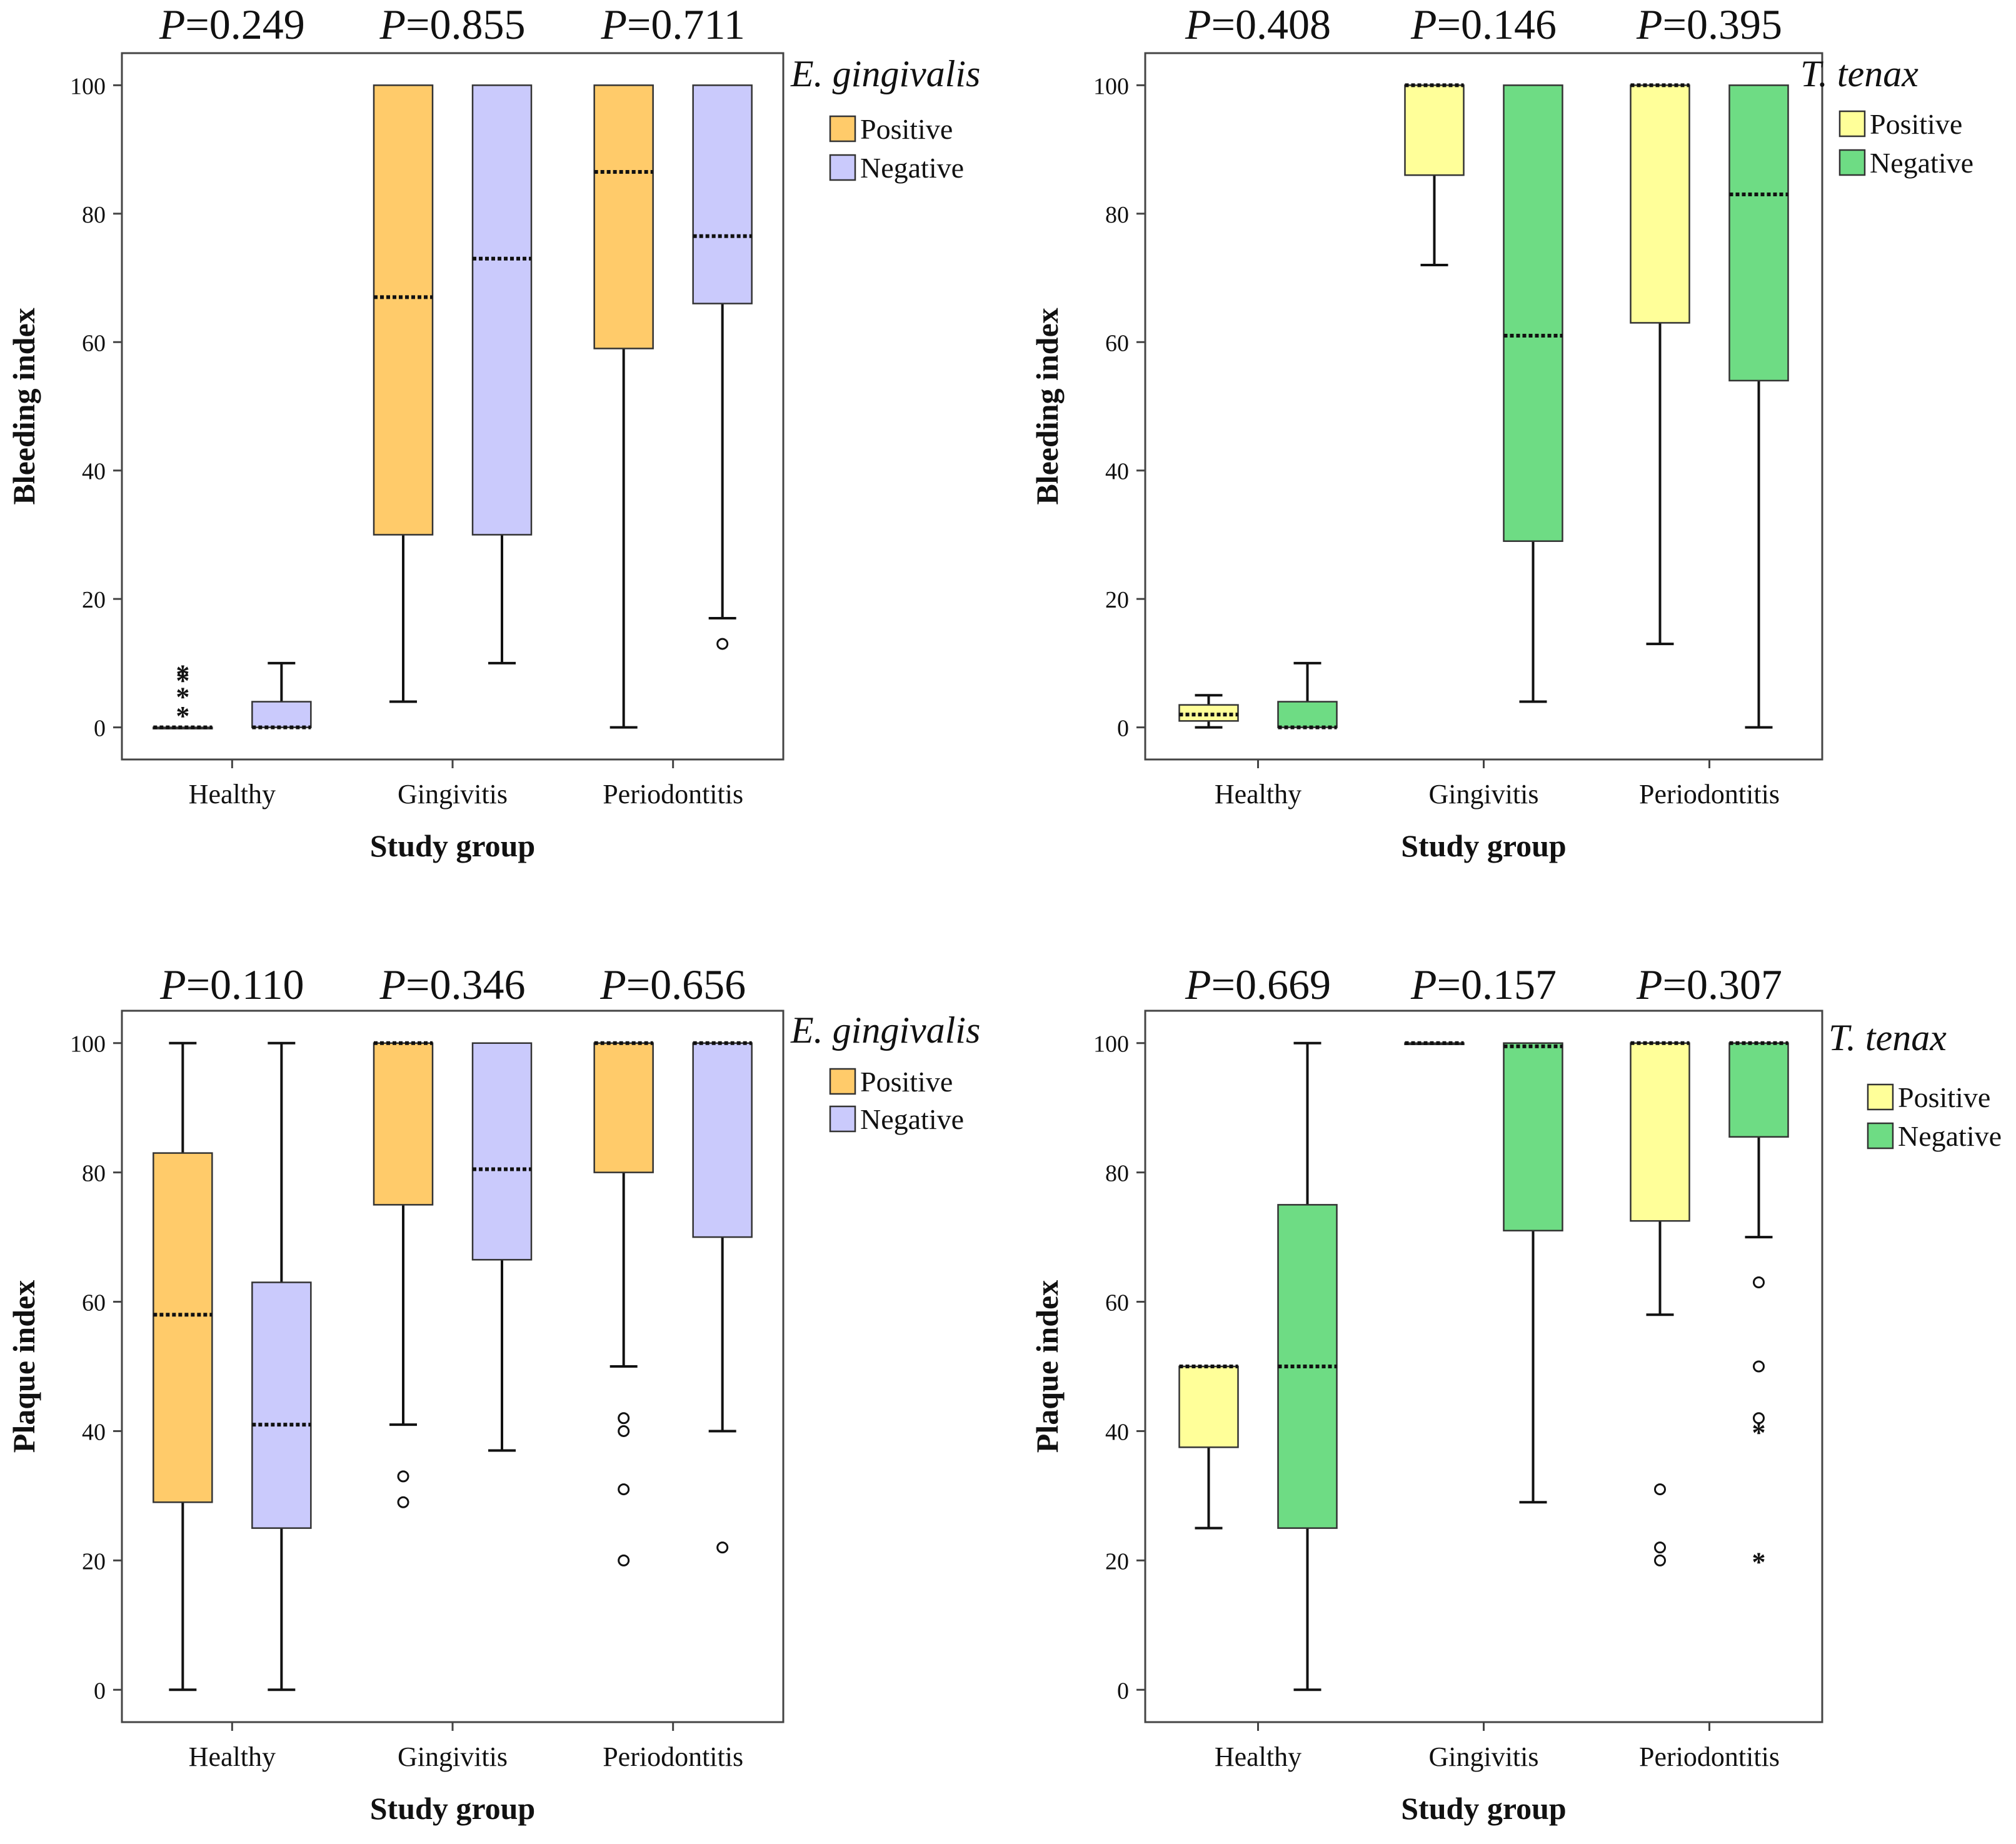  Describe the element at coordinates (231, 984) in the screenshot. I see `p-value-healthy: P=0.110` at that location.